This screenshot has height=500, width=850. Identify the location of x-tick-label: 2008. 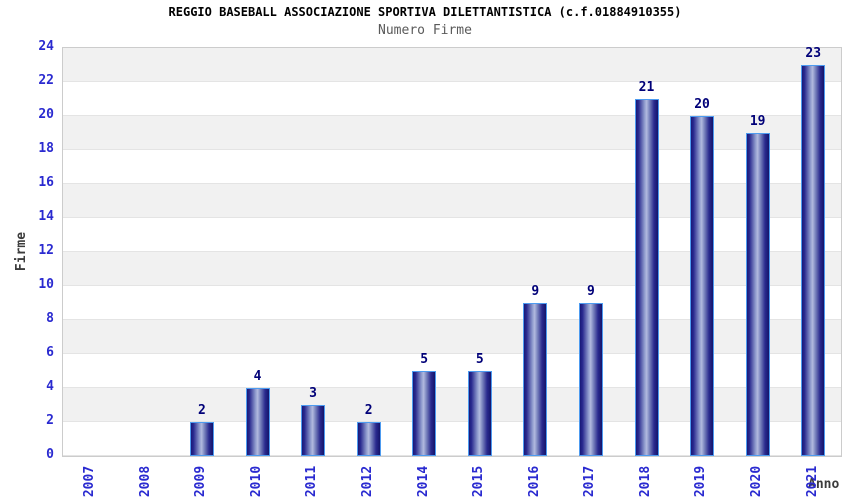
(145, 481).